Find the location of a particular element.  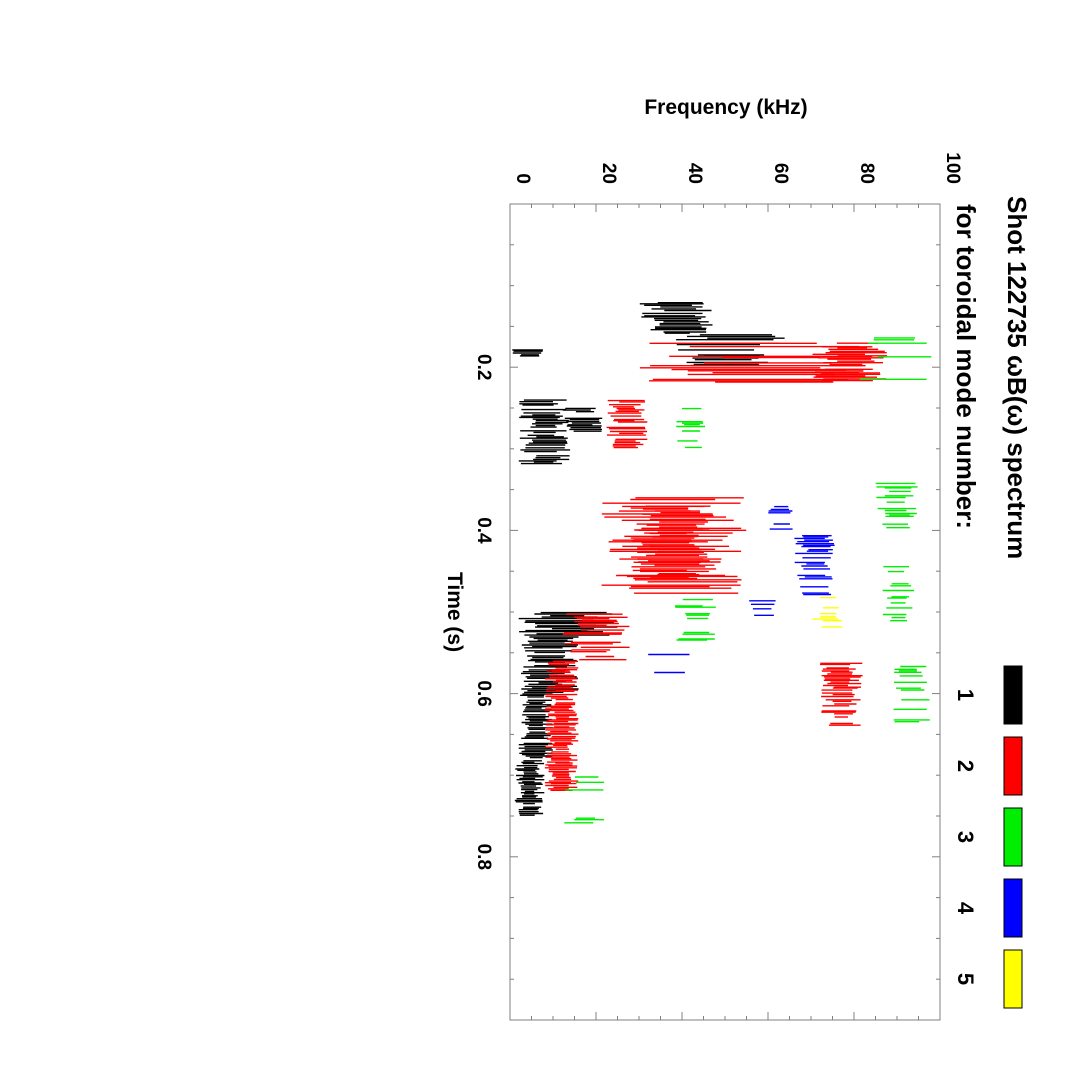

freq-tick-label: 20 is located at coordinates (608, 173).